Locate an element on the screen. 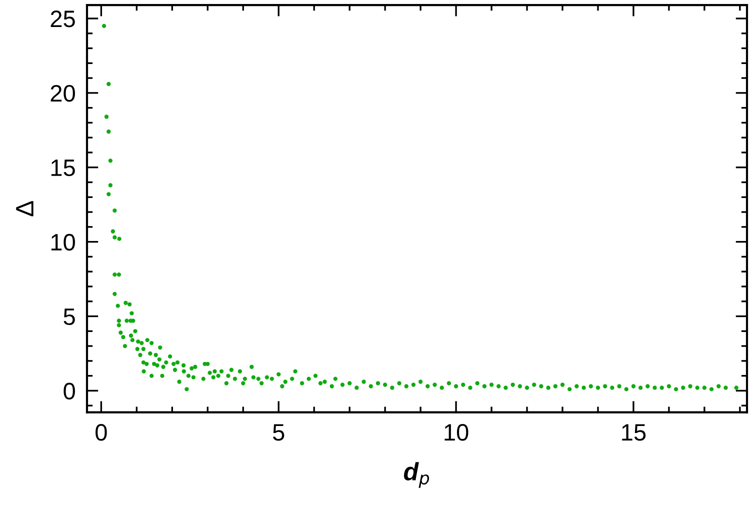 This screenshot has width=750, height=509. y-tick-label: 5 is located at coordinates (69, 317).